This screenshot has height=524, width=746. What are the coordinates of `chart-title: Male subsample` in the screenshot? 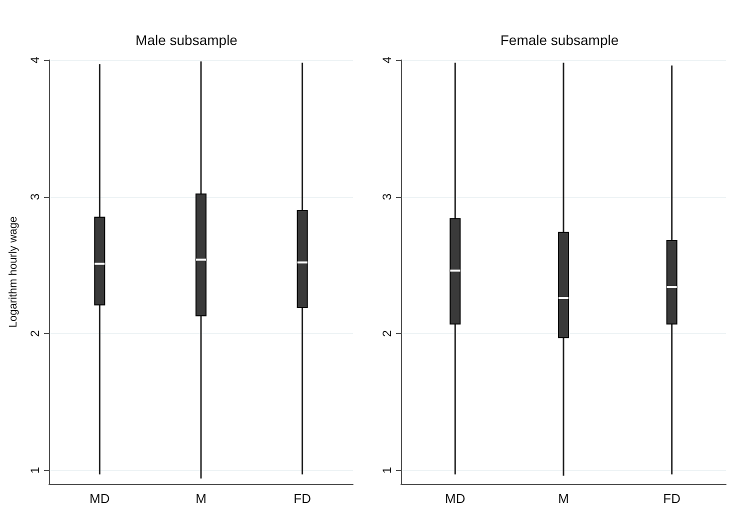 It's located at (187, 40).